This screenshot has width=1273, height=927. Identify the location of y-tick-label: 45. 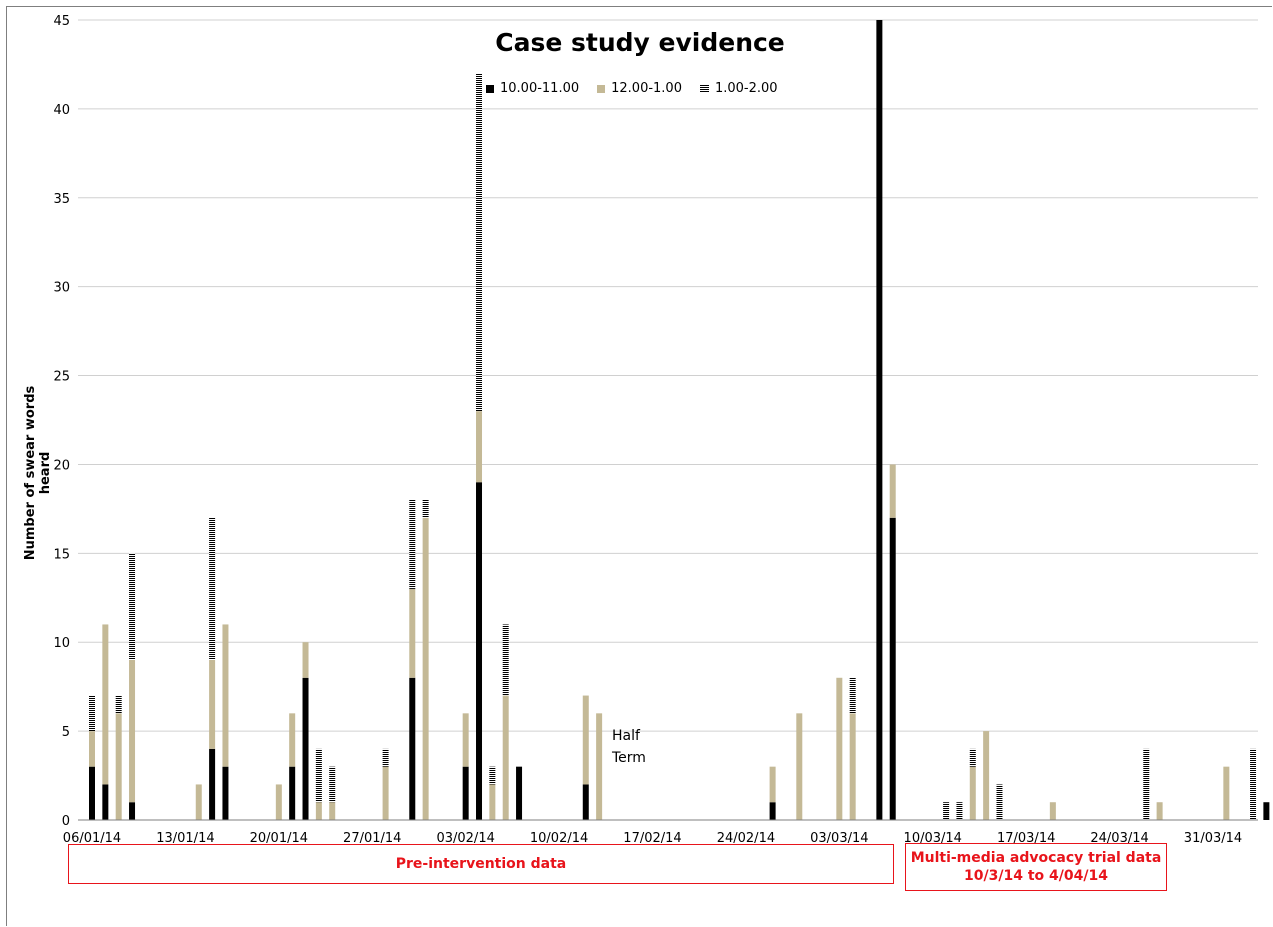
(61, 21).